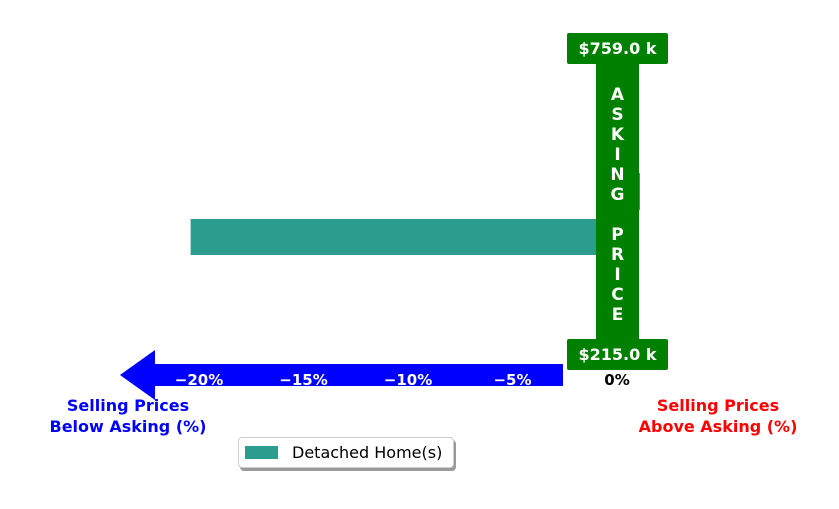 The image size is (839, 509). I want to click on bar-layer, so click(415, 214).